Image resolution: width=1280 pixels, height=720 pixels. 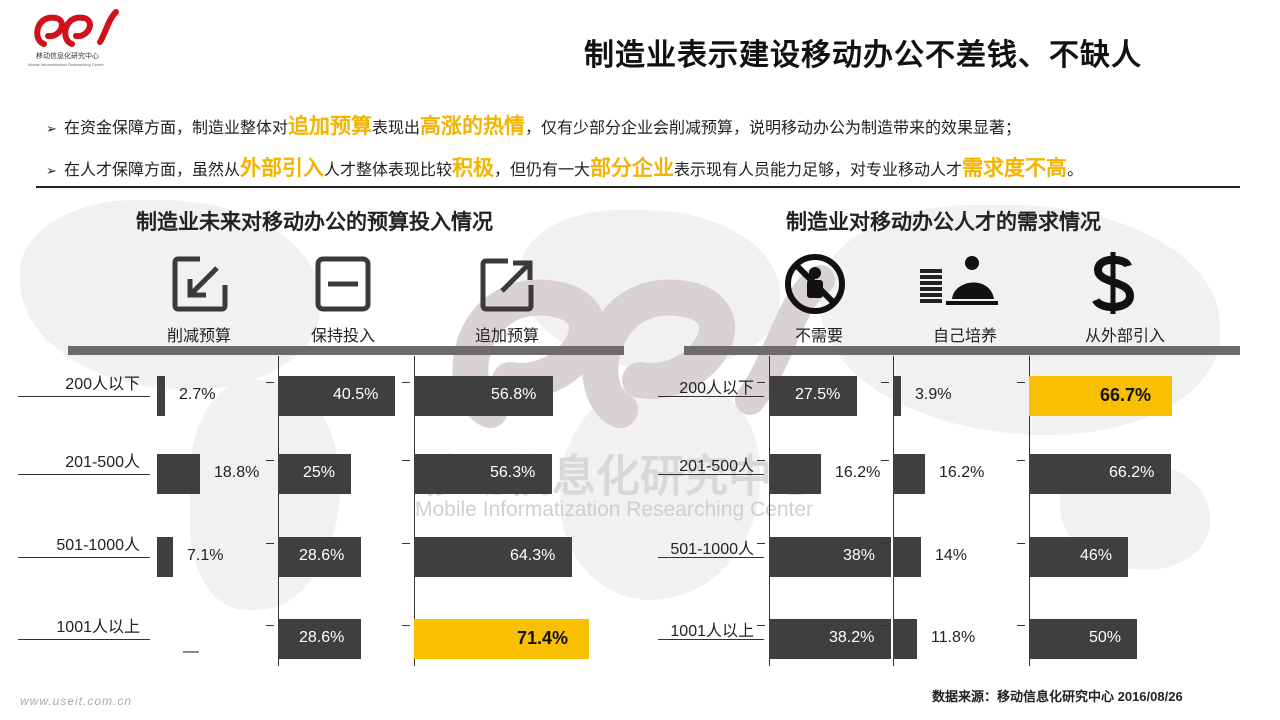 I want to click on minus-box-icon, so click(x=343, y=284).